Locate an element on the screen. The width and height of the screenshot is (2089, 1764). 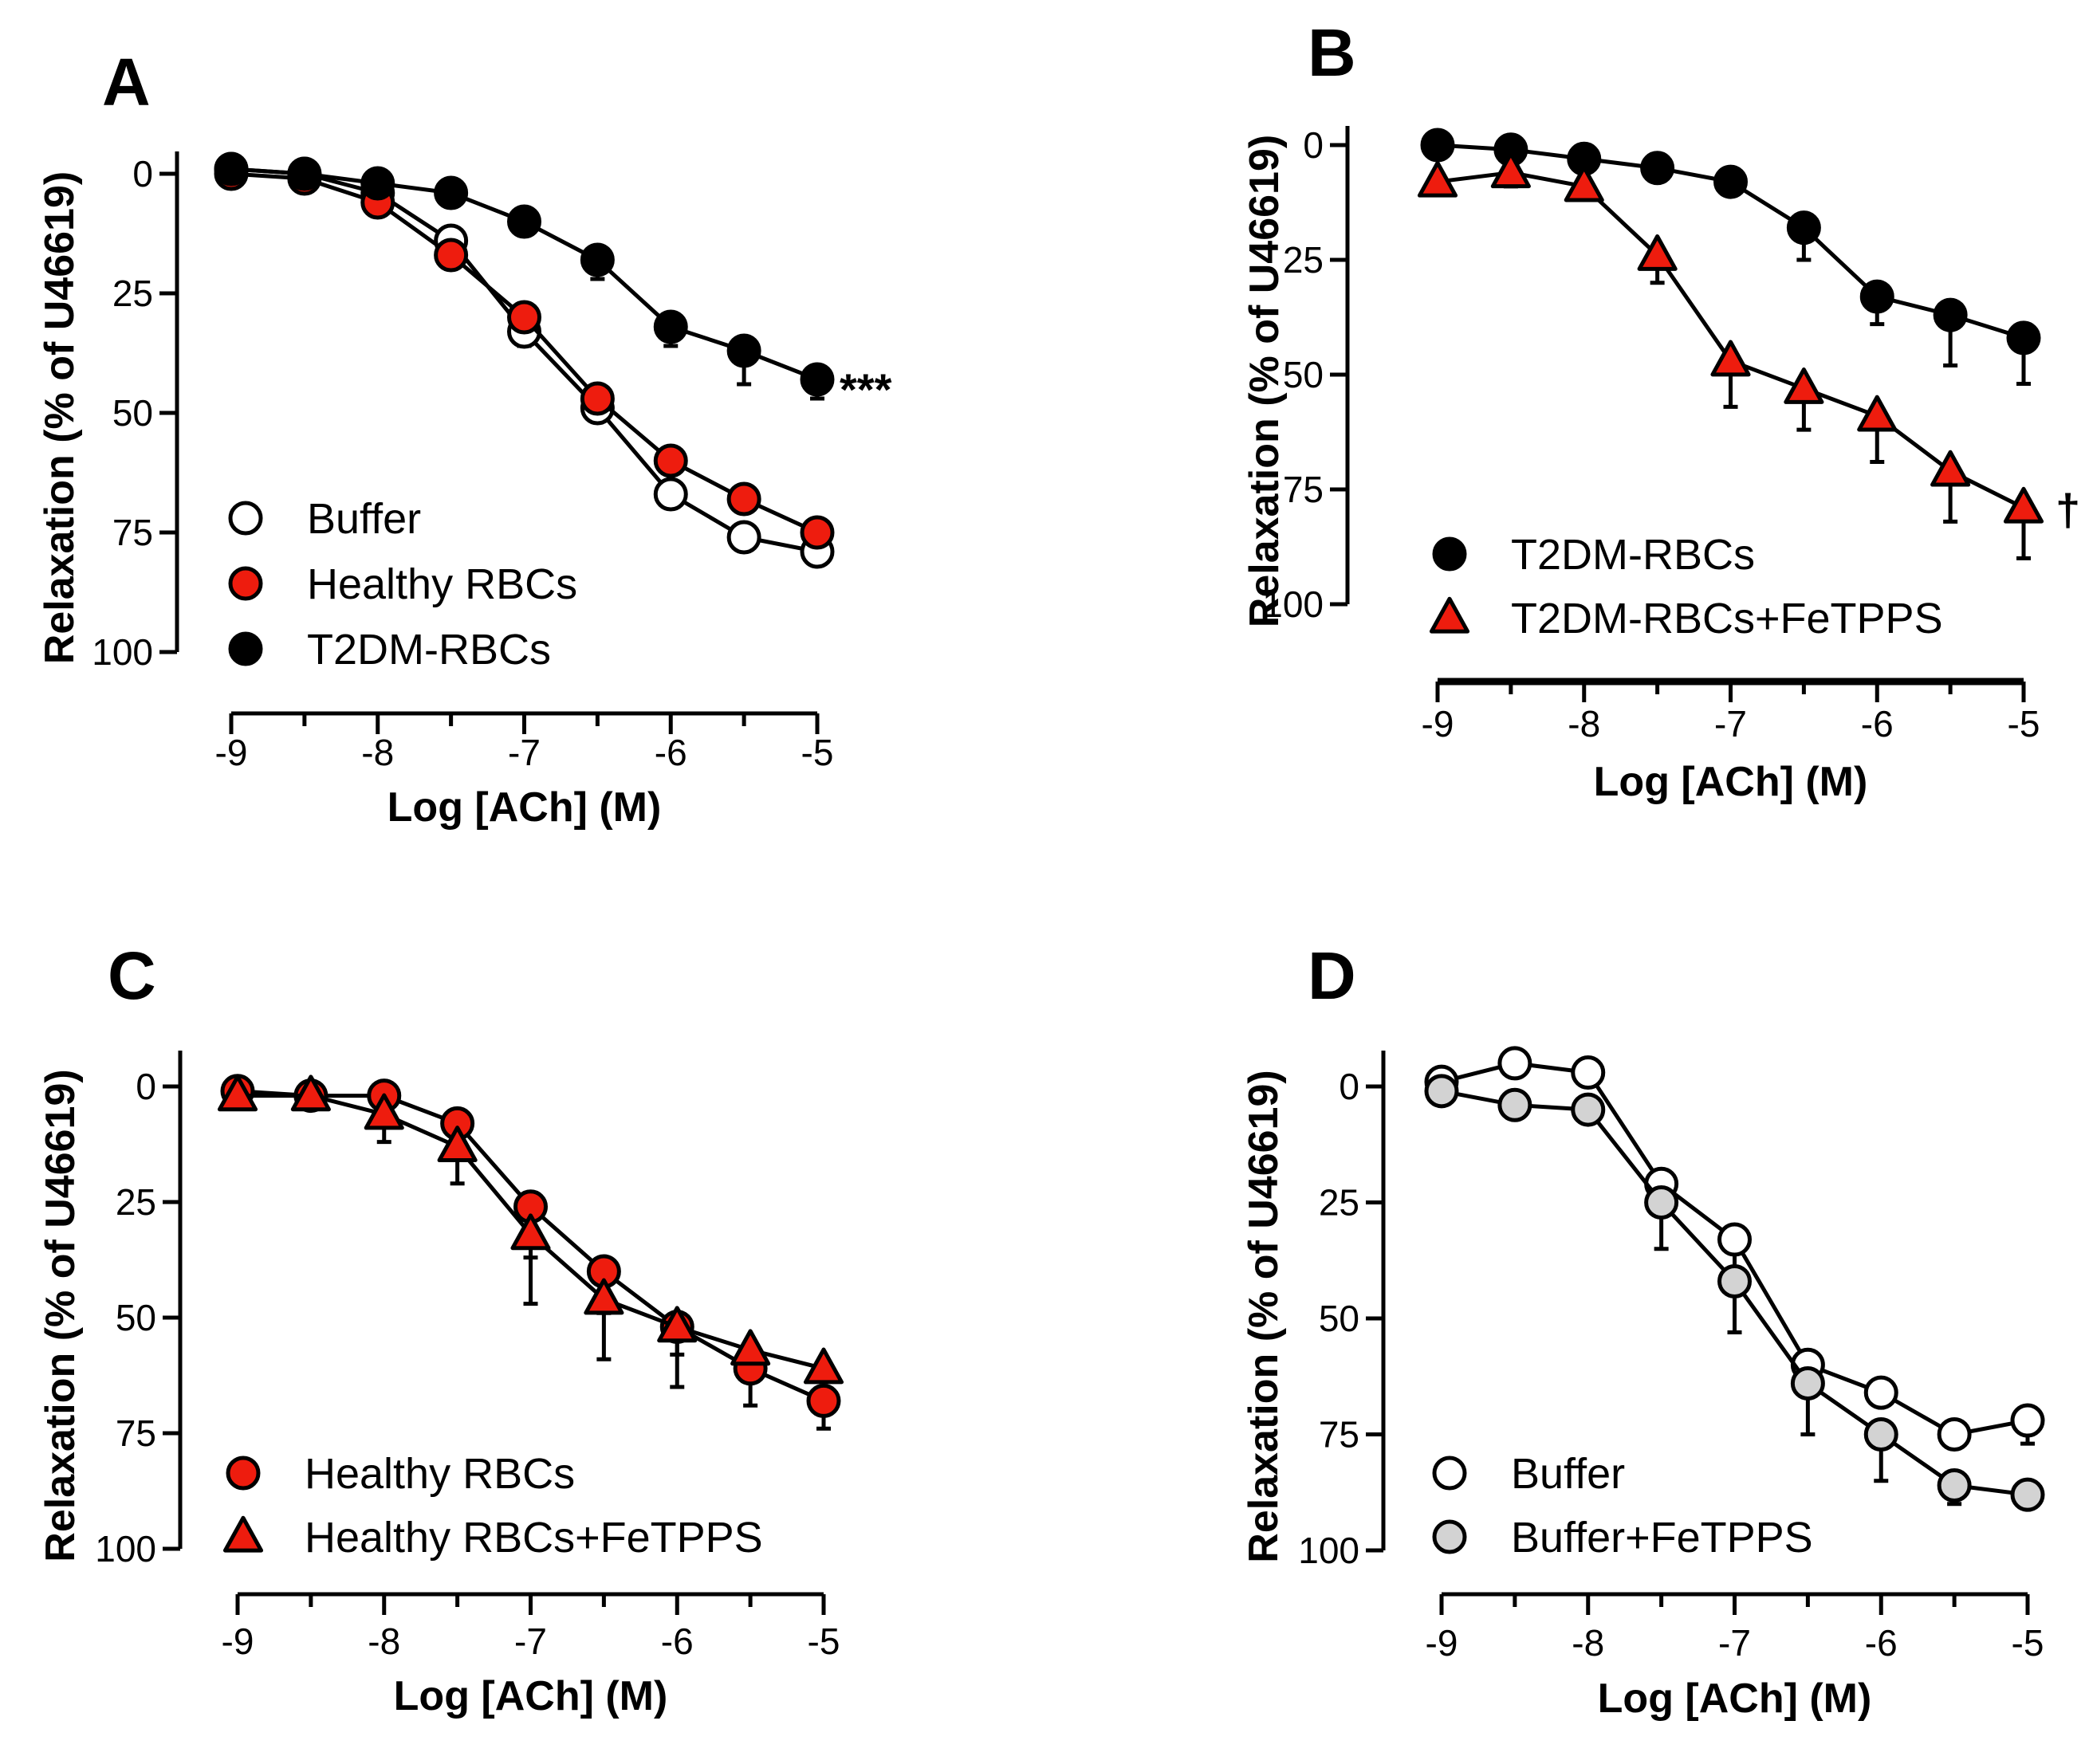
legend-label: Healthy RBCs+FeTPPS is located at coordinates (534, 1538).